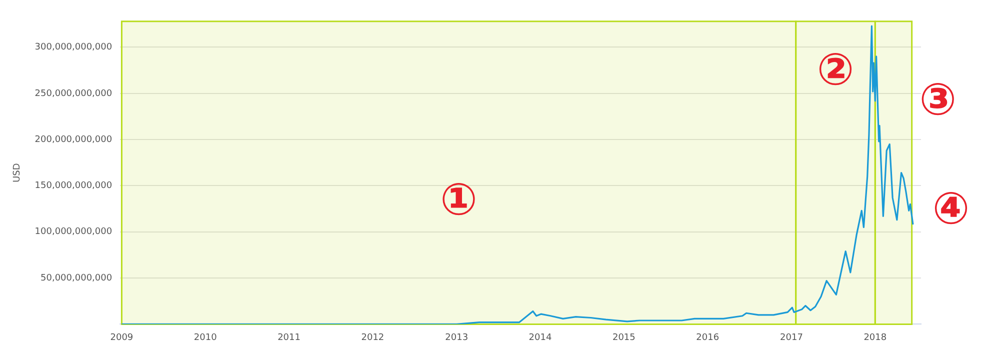  I want to click on y-tick-label: 300,000,000,000, so click(73, 47).